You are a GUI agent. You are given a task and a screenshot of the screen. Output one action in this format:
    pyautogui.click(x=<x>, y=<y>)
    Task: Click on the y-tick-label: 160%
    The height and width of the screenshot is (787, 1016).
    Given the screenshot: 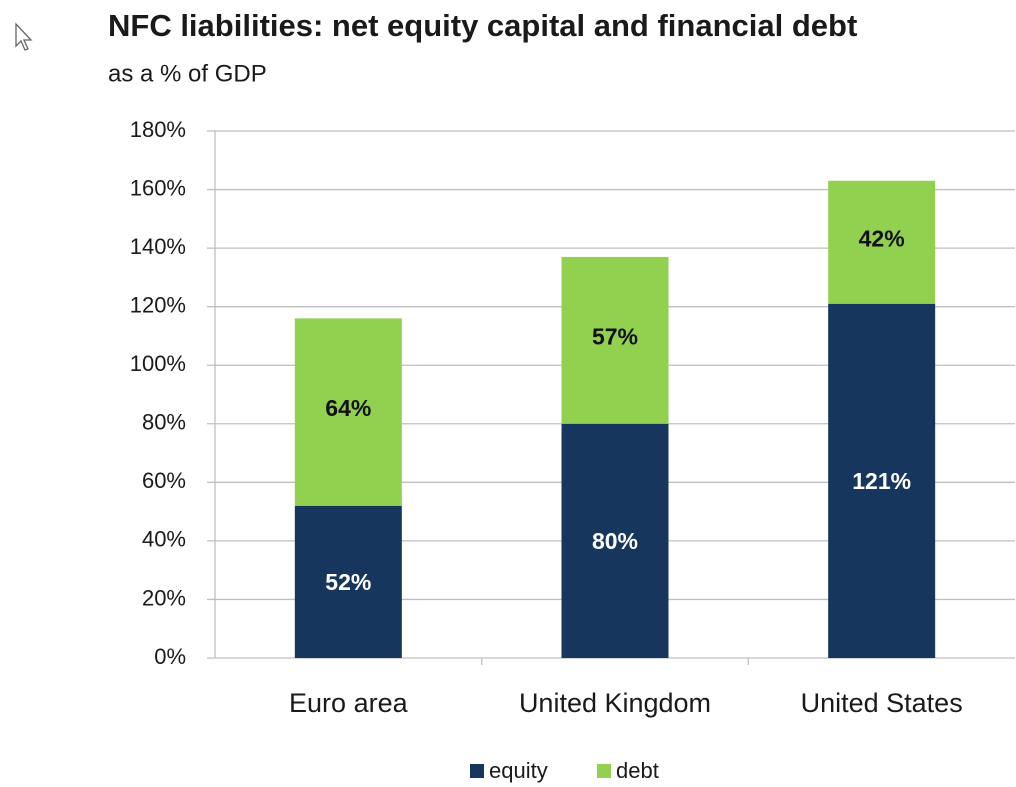 What is the action you would take?
    pyautogui.click(x=158, y=187)
    